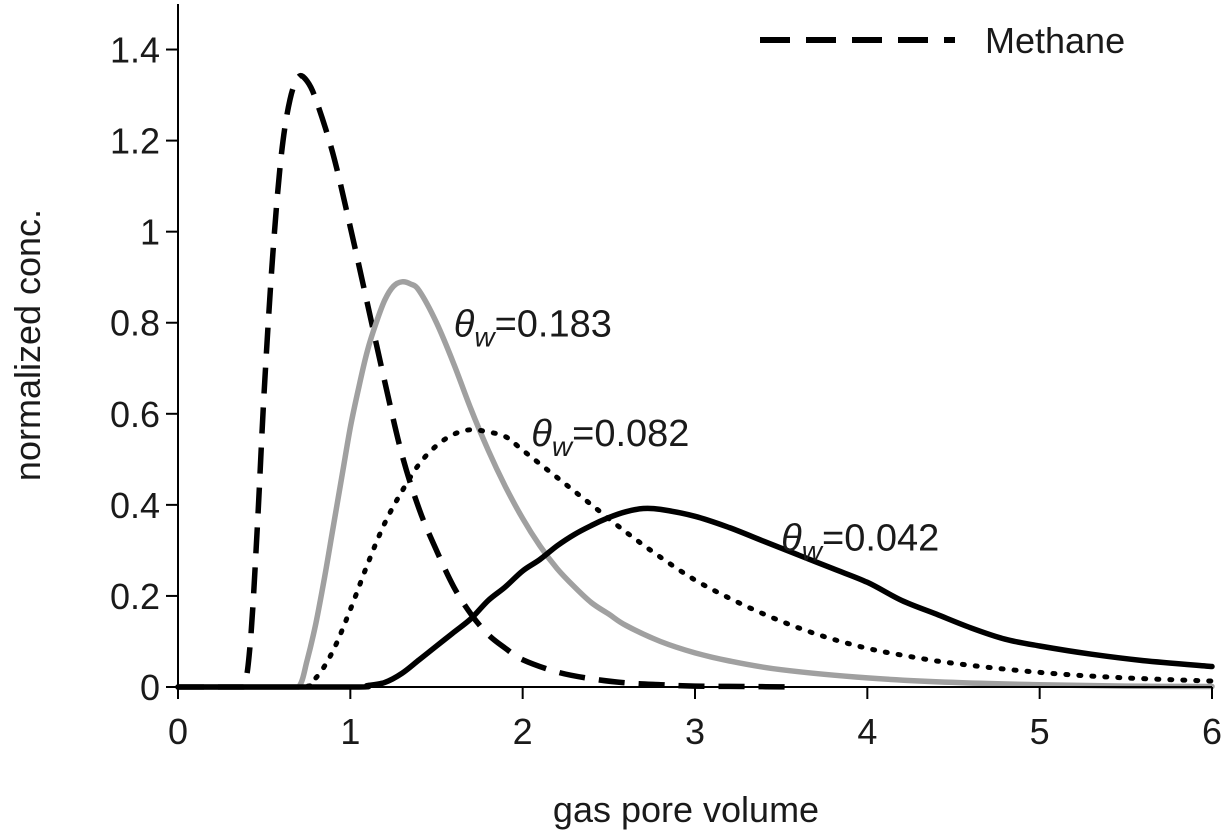 The image size is (1228, 833). Describe the element at coordinates (135, 141) in the screenshot. I see `y-tick-label-6: 1.2` at that location.